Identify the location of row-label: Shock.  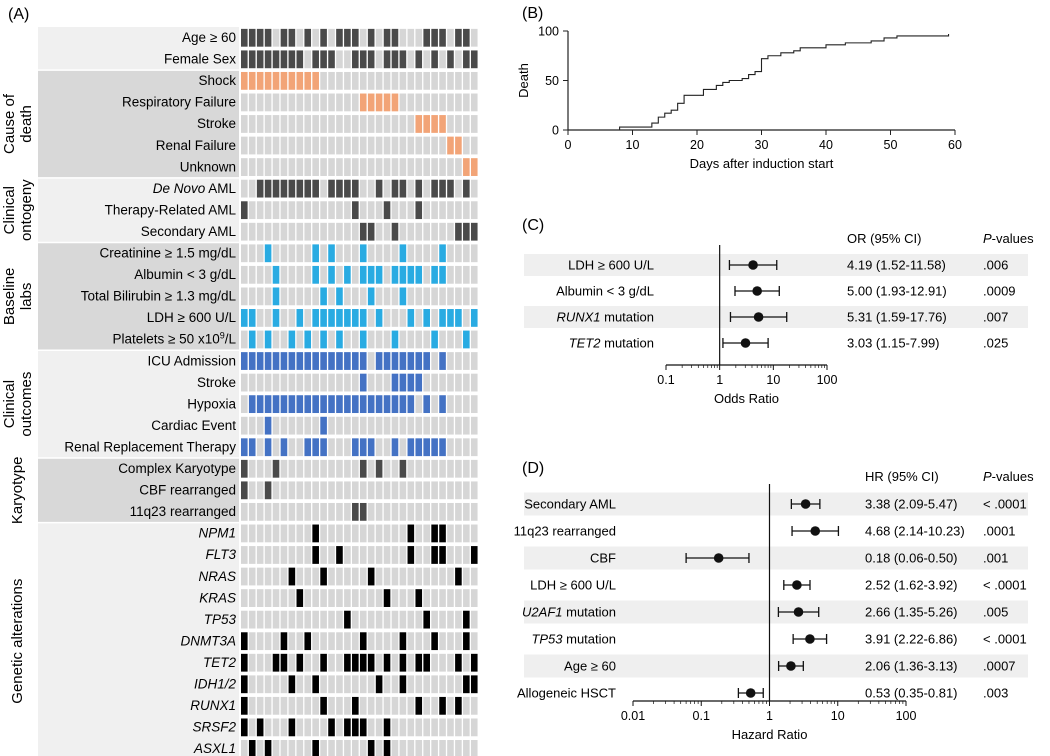
(217, 80).